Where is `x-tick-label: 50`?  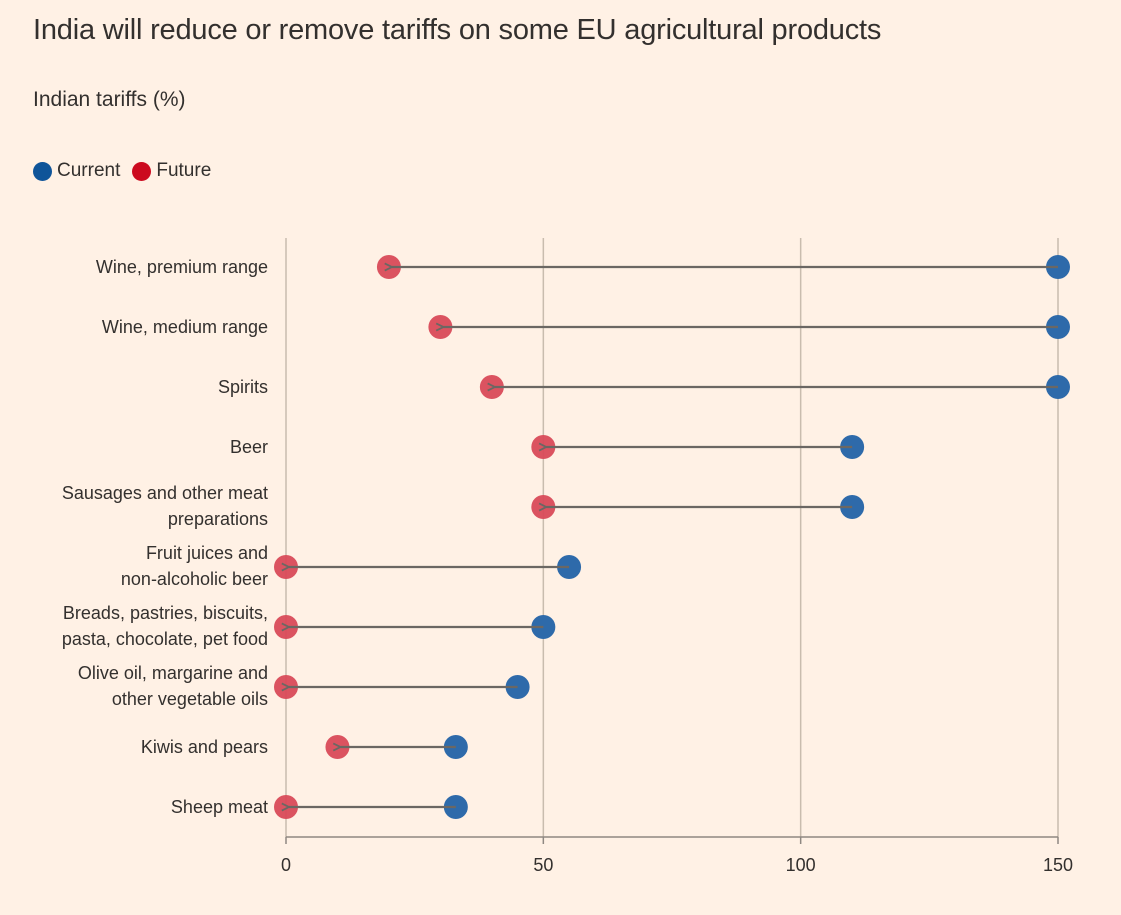 x-tick-label: 50 is located at coordinates (543, 865).